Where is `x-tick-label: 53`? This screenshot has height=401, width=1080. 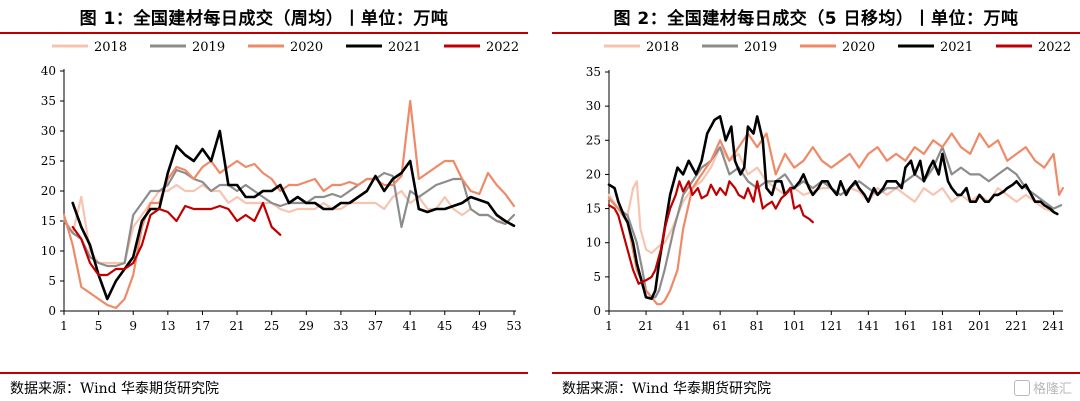 x-tick-label: 53 is located at coordinates (513, 326).